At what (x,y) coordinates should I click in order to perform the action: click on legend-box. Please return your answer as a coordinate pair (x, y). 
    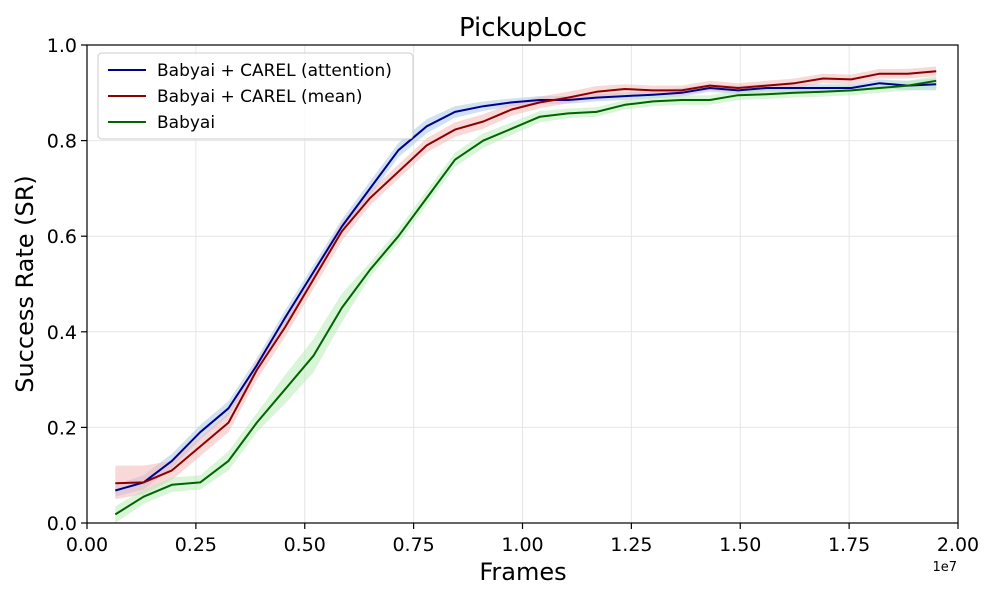
    Looking at the image, I should click on (255, 96).